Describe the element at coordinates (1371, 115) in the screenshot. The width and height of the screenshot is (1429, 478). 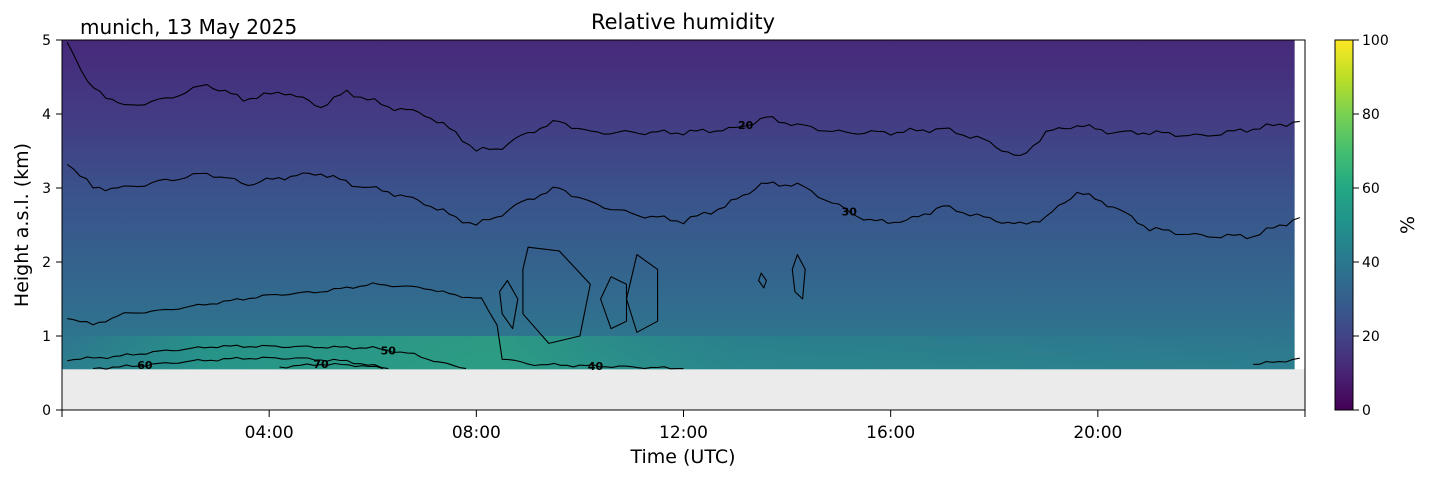
I see `colorbar-tick-label: 80` at that location.